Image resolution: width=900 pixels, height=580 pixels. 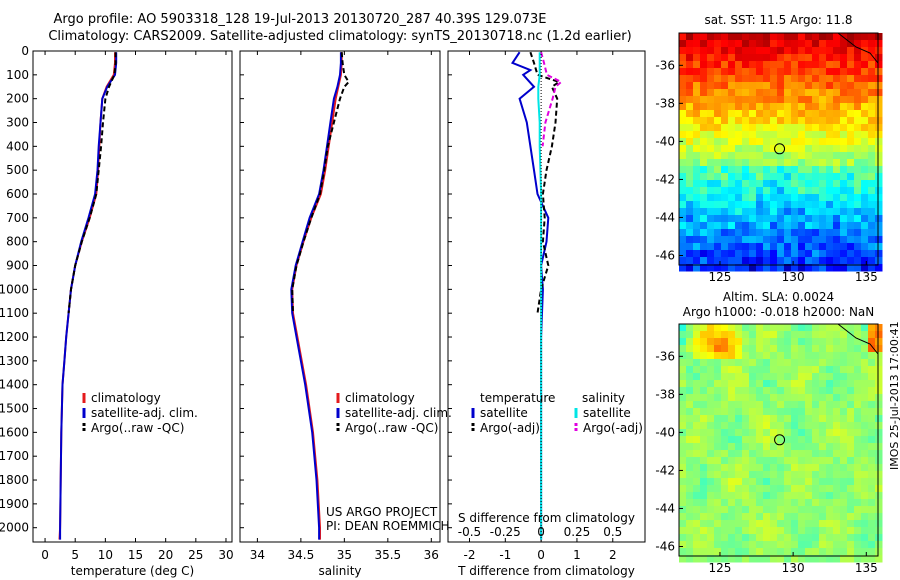 I want to click on sst_map-xtick-label: 135, so click(x=866, y=277).